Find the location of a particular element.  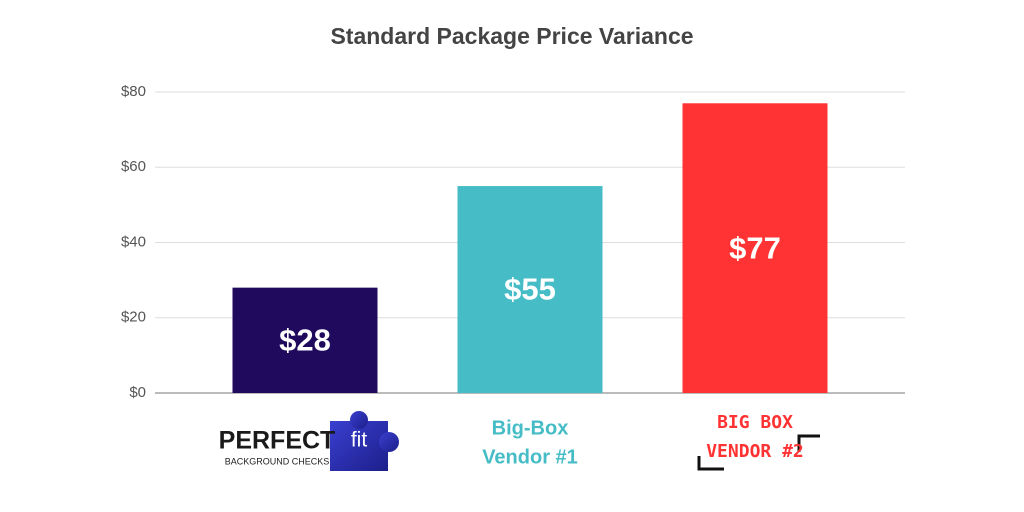

y-tick-label: $80 is located at coordinates (133, 91).